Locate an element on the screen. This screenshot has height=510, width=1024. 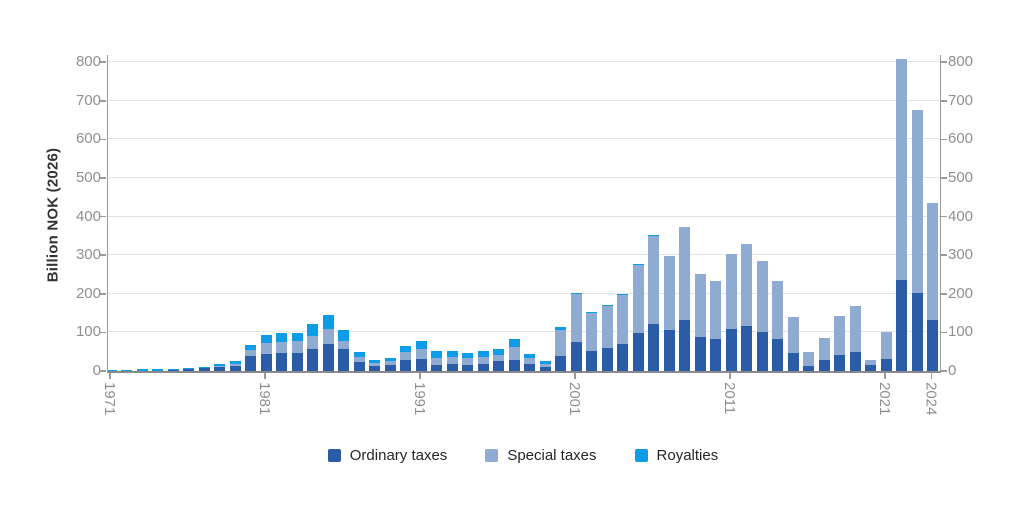
bar-2014-special-taxes is located at coordinates (777, 309).